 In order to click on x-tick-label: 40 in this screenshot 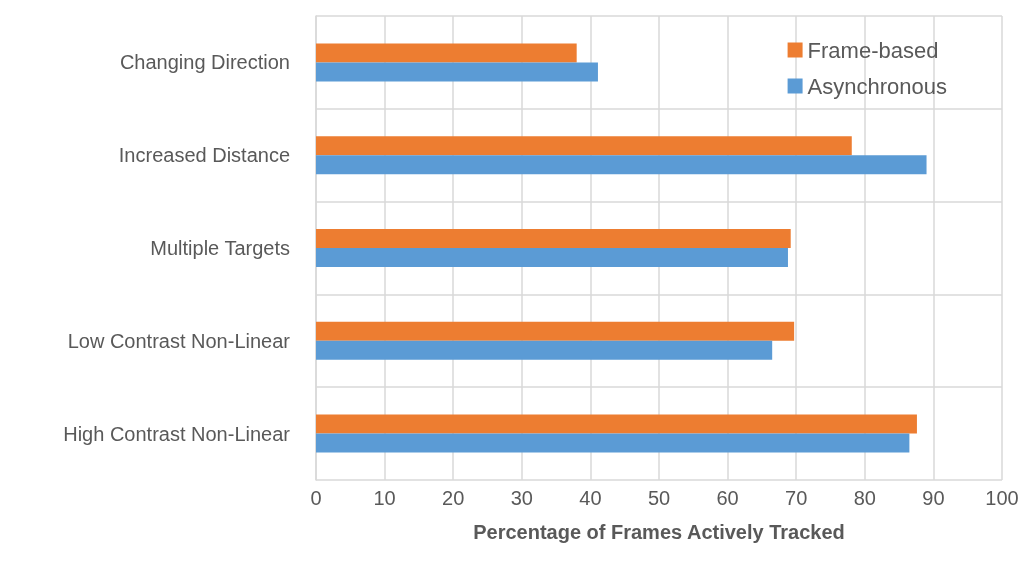, I will do `click(590, 498)`.